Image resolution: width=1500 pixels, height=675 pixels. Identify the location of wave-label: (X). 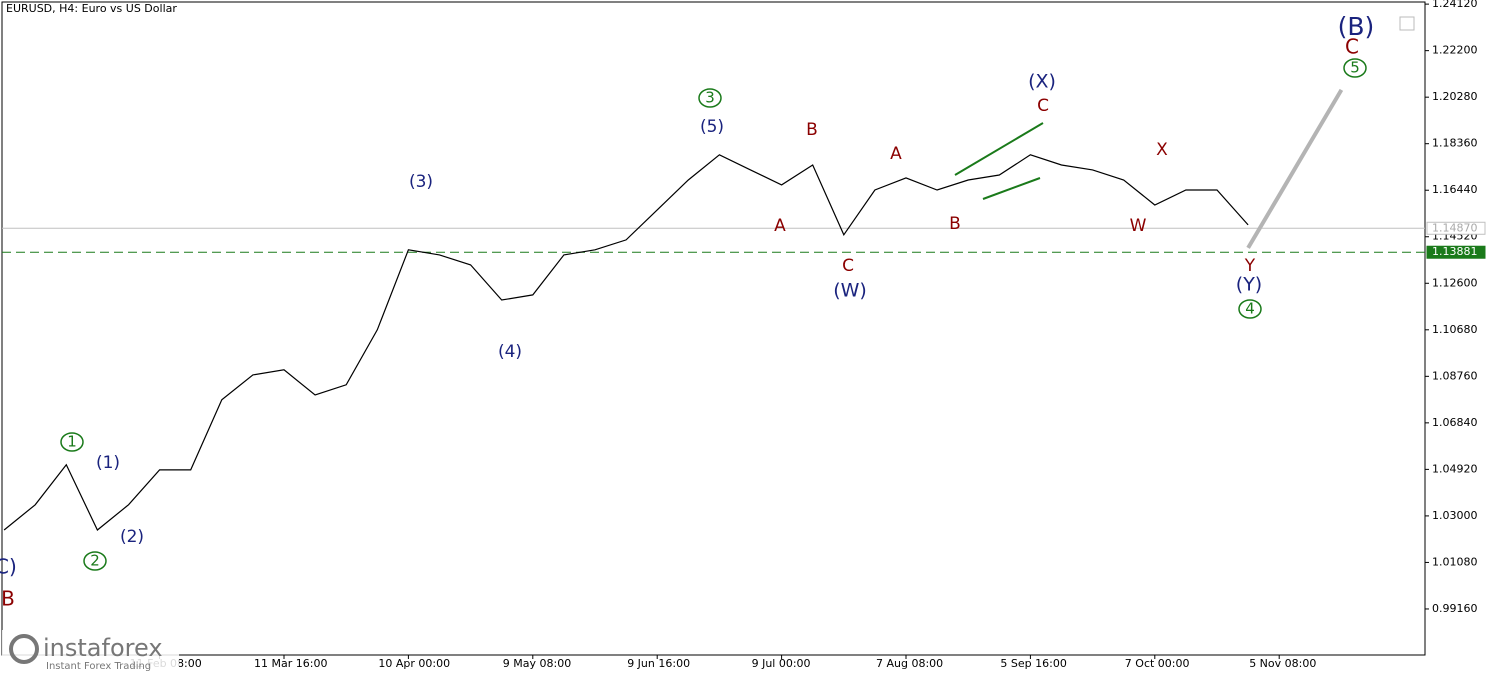
(1042, 82).